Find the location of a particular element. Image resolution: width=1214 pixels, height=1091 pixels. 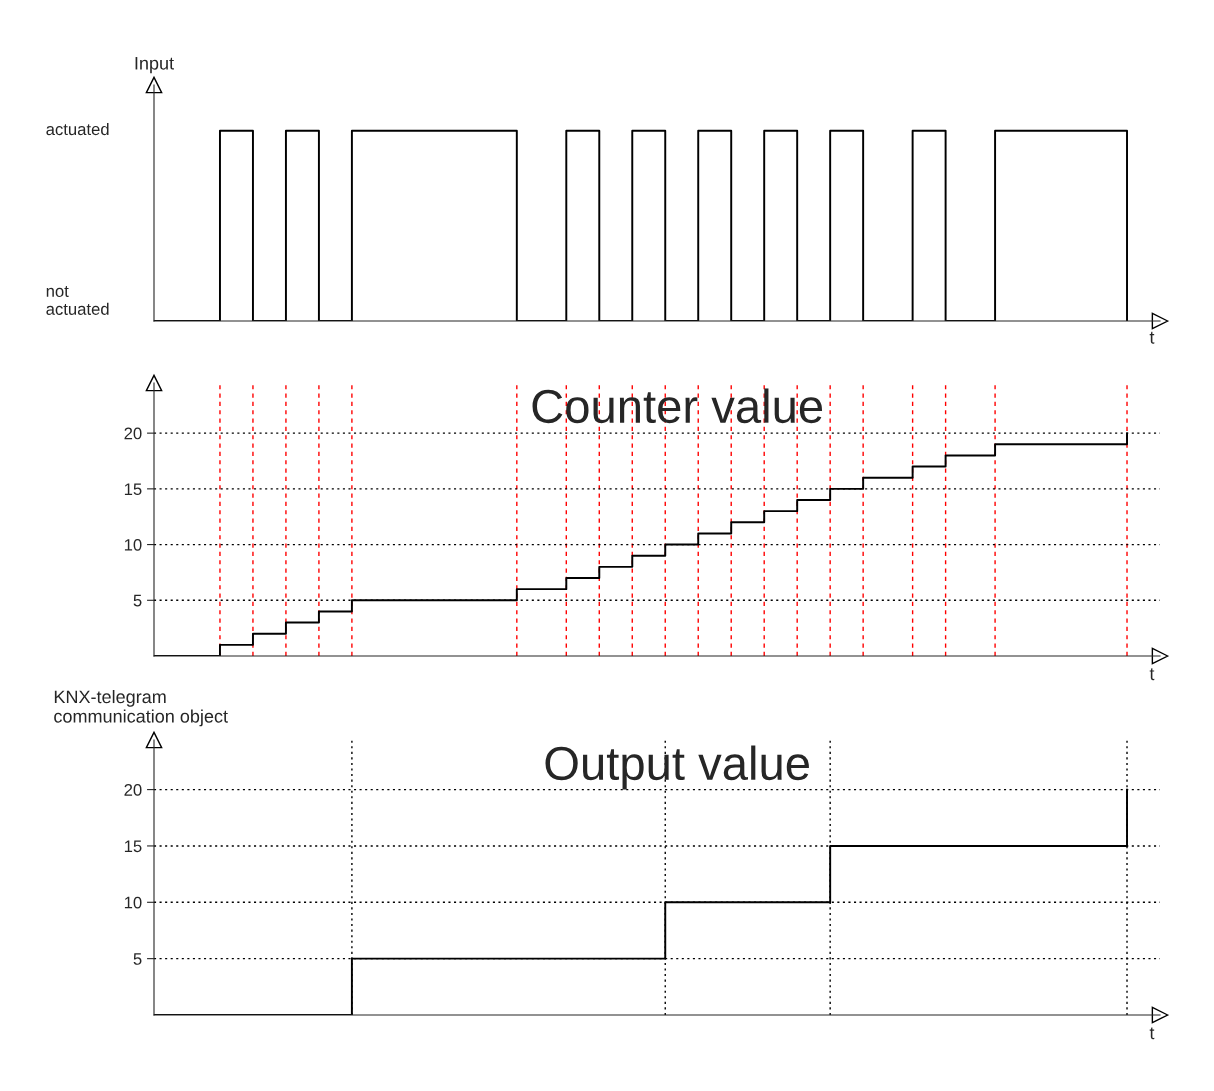

y-axis-title: KNX-telegram communication object is located at coordinates (141, 708).